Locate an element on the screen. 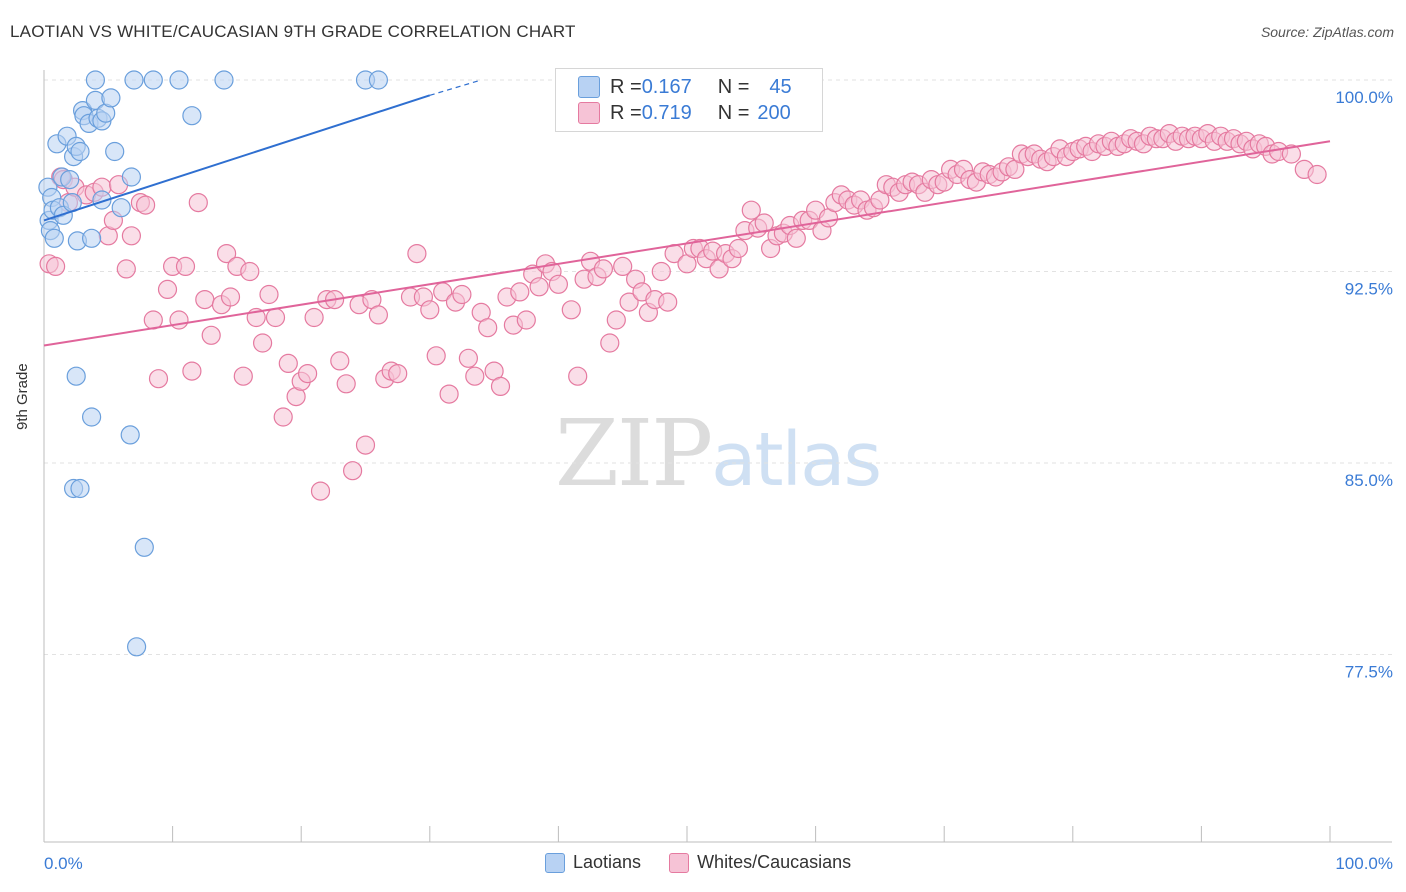 The width and height of the screenshot is (1406, 892). r-label: R = is located at coordinates (626, 86).